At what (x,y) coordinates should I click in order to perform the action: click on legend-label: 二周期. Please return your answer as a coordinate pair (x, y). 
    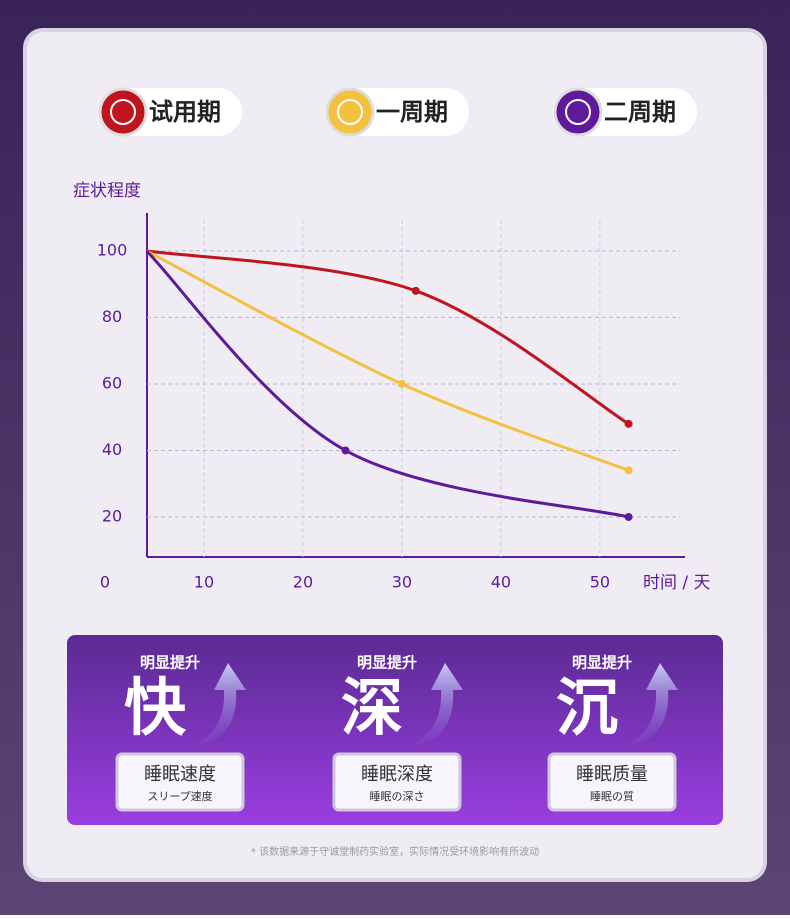
    Looking at the image, I should click on (640, 112).